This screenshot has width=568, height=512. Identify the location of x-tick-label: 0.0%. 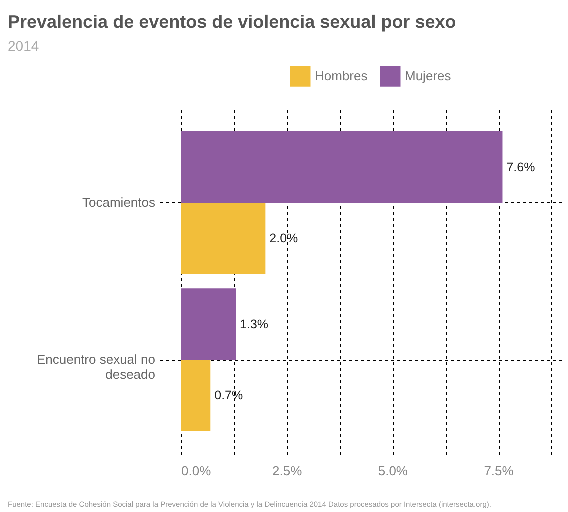
(197, 471).